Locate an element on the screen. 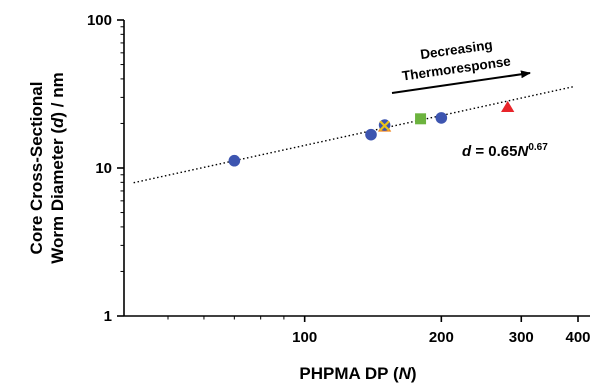 Image resolution: width=608 pixels, height=387 pixels. annotation-arrow is located at coordinates (461, 82).